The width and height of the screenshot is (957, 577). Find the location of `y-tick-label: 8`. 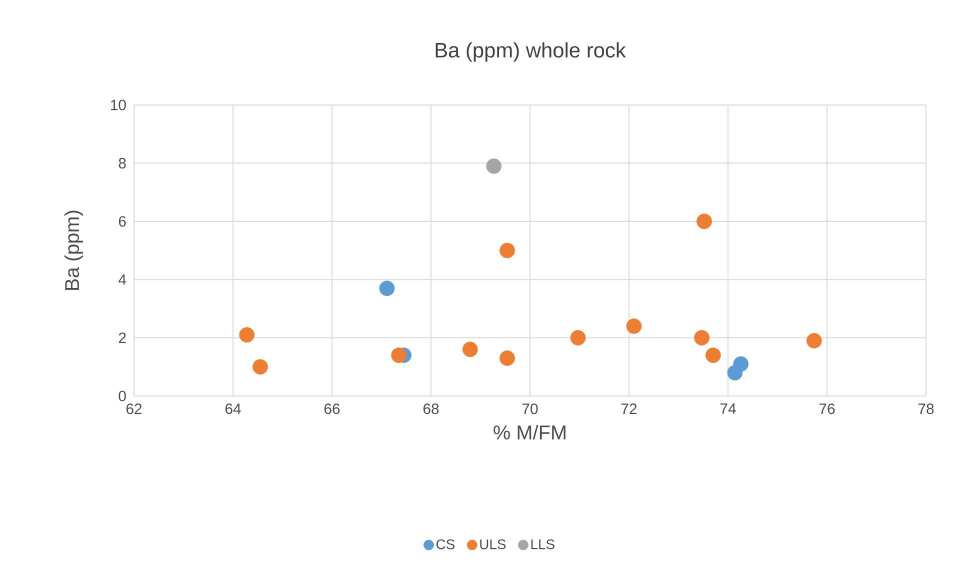

y-tick-label: 8 is located at coordinates (122, 163).